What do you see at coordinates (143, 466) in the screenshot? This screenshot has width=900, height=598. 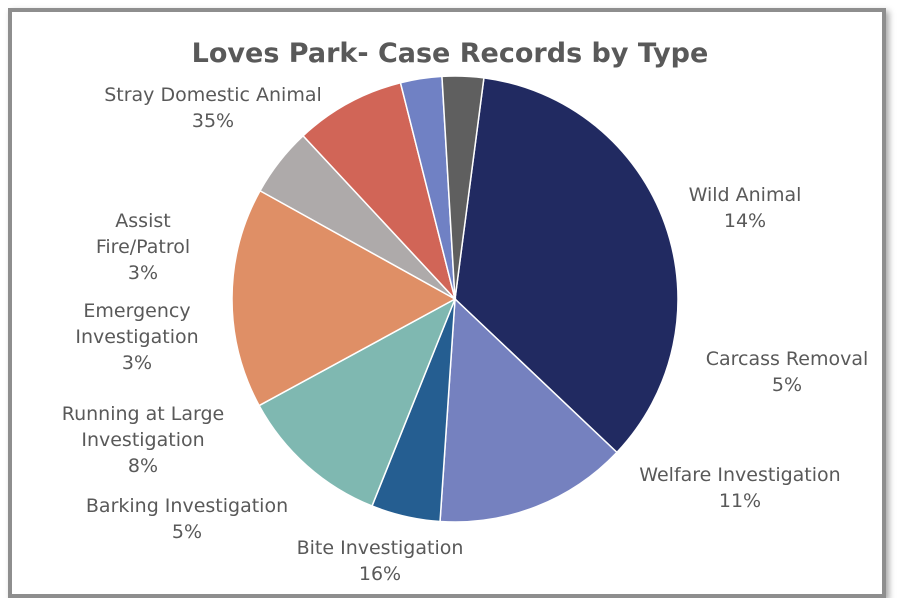 I see `slice-percent: 8%` at bounding box center [143, 466].